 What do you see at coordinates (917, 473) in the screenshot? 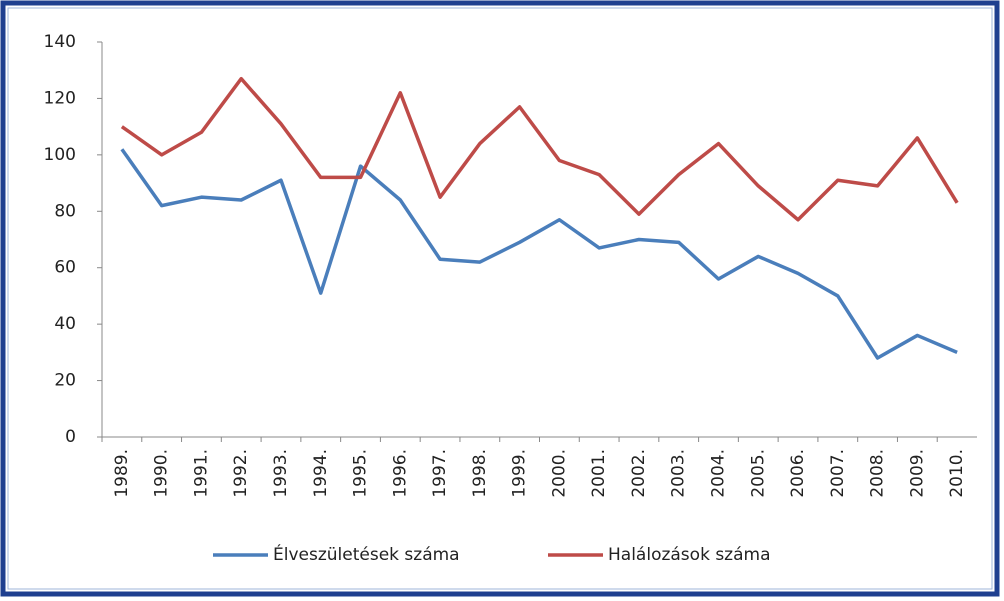
I see `x-tick-label: 2009.` at bounding box center [917, 473].